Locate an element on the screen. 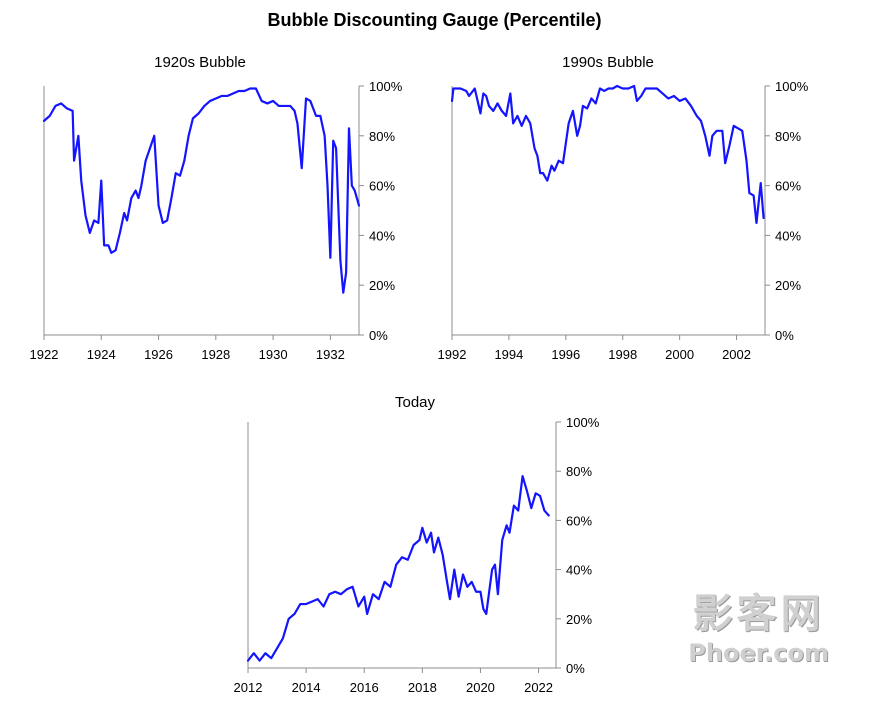 The width and height of the screenshot is (869, 711). x-tick-label: 2020 is located at coordinates (480, 687).